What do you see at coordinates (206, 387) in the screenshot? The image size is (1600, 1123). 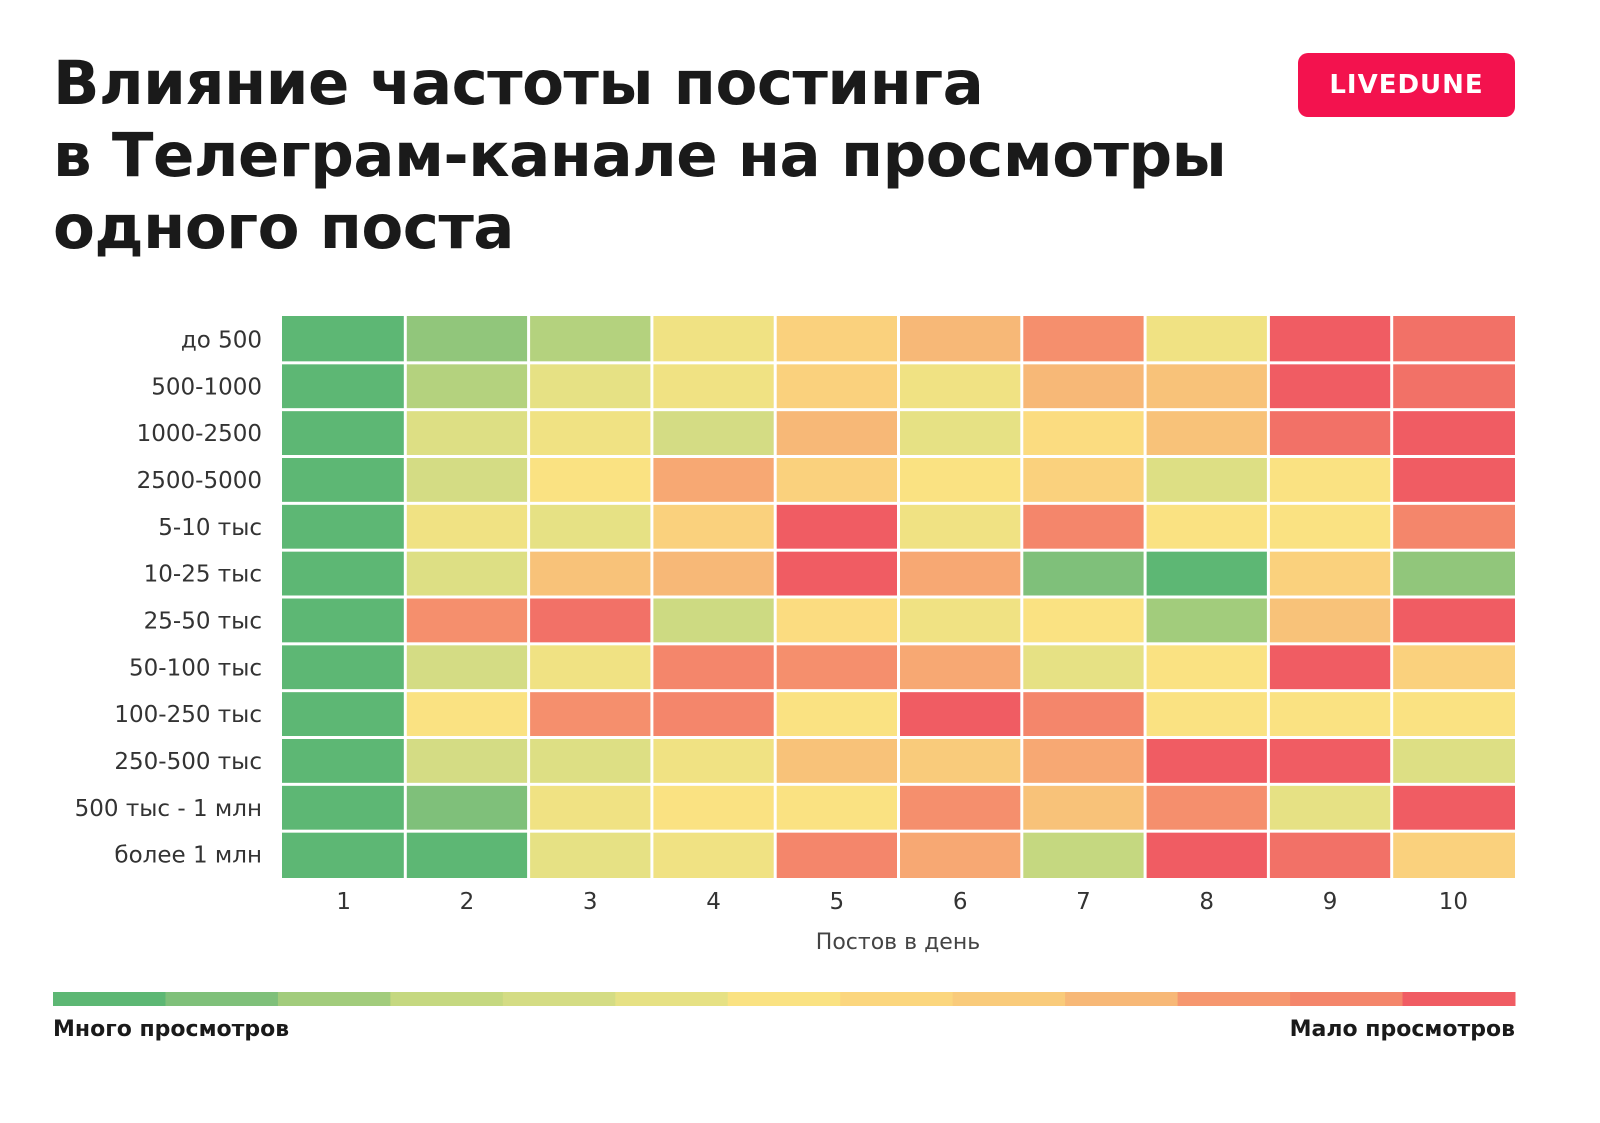 I see `row-label: 500-1000` at bounding box center [206, 387].